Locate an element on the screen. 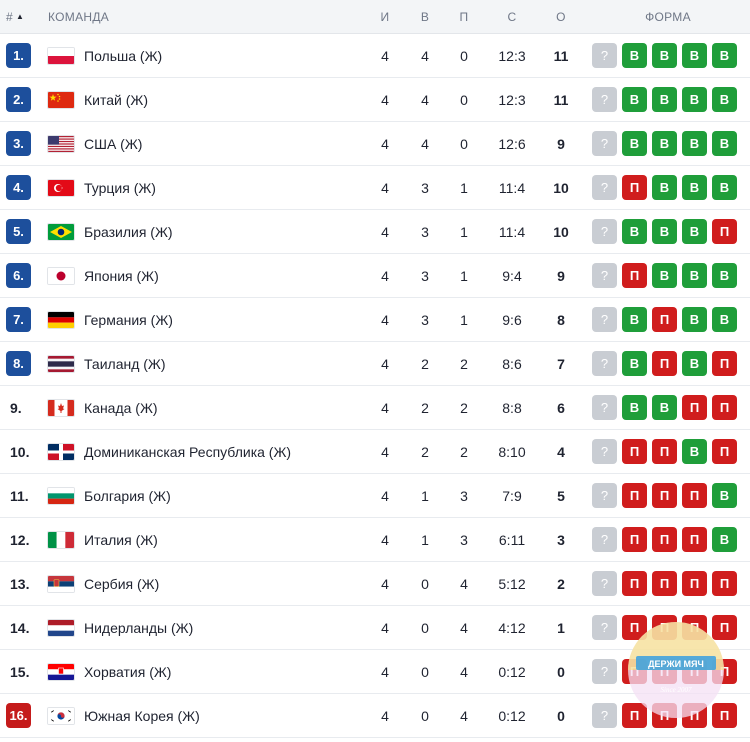  team-cell: Китай (Ж) is located at coordinates (208, 99).